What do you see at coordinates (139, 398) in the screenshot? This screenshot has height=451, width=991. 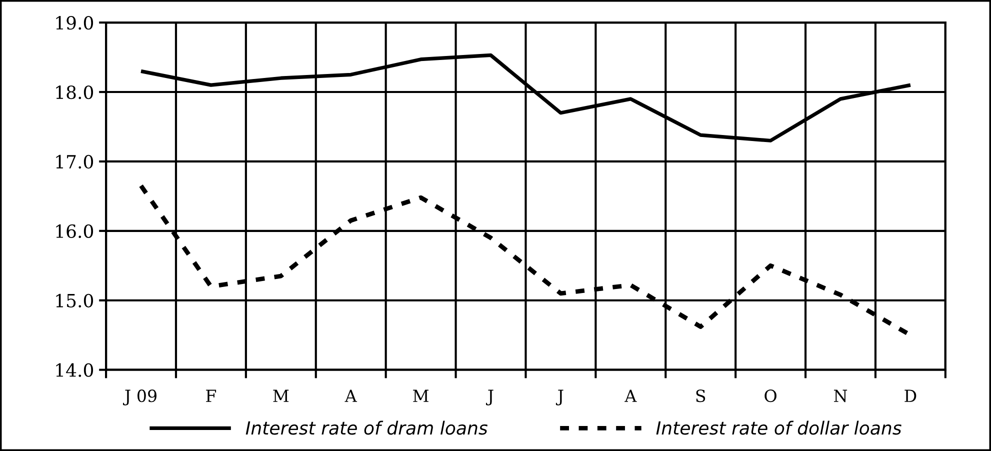 I see `x-tick-label: J 09` at bounding box center [139, 398].